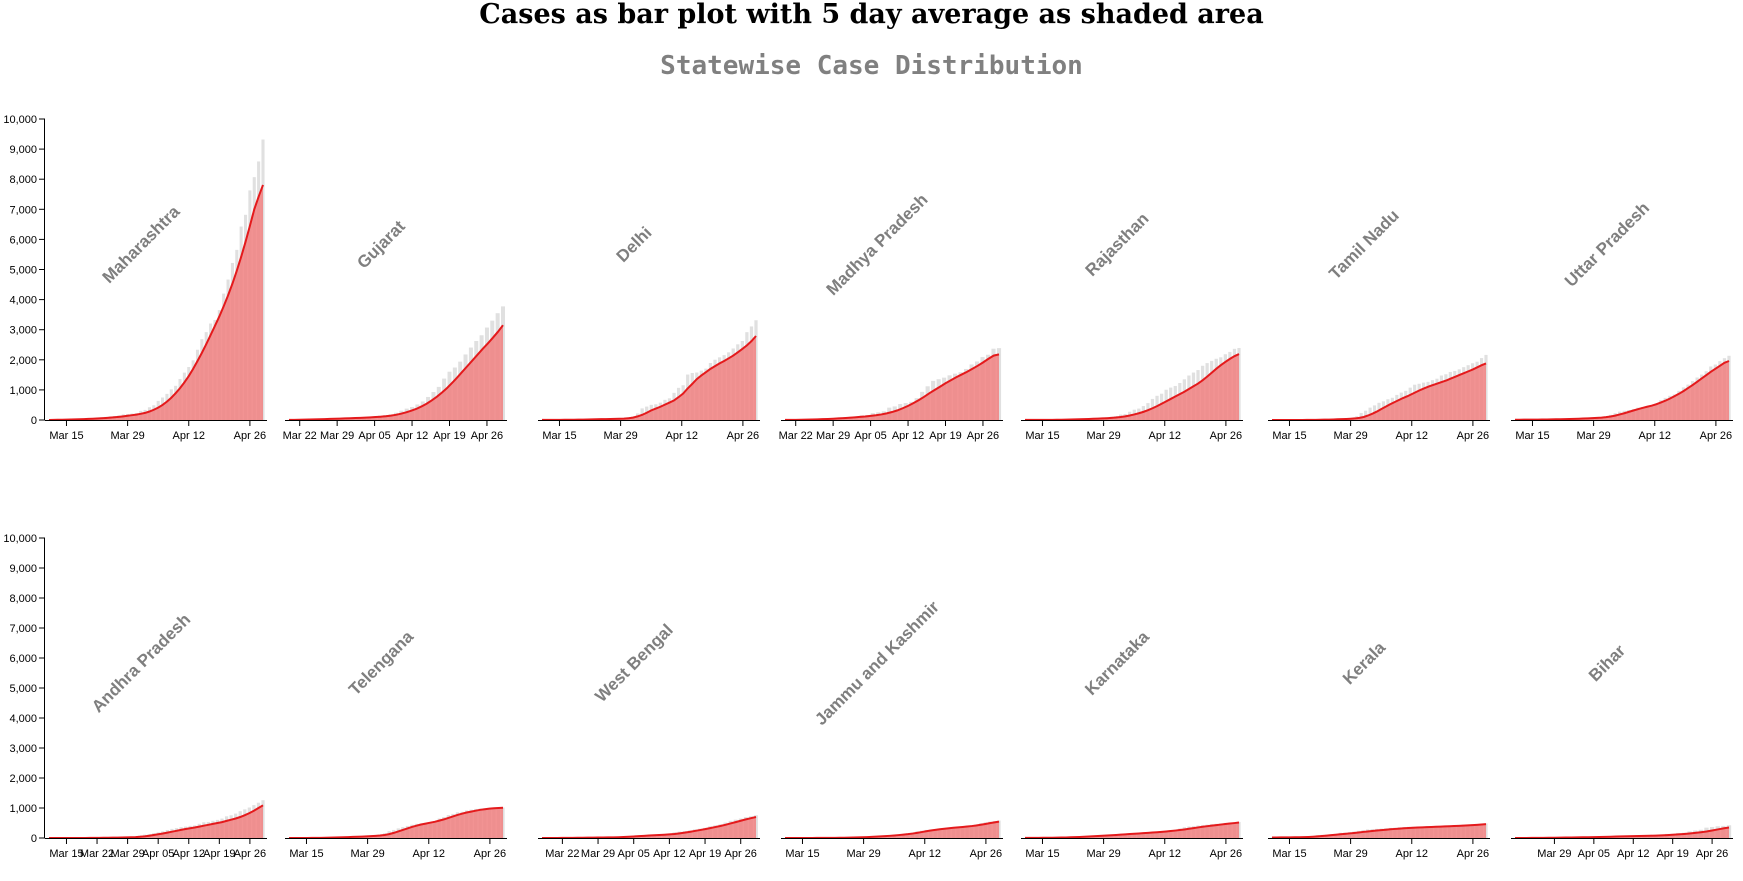 This screenshot has height=881, width=1743. What do you see at coordinates (23, 719) in the screenshot?
I see `y-tick-label: 4,000` at bounding box center [23, 719].